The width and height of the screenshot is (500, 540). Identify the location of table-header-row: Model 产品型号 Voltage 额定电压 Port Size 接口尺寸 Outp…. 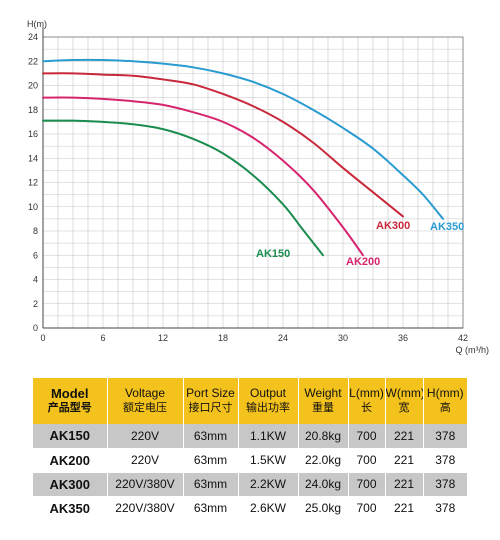
(250, 401).